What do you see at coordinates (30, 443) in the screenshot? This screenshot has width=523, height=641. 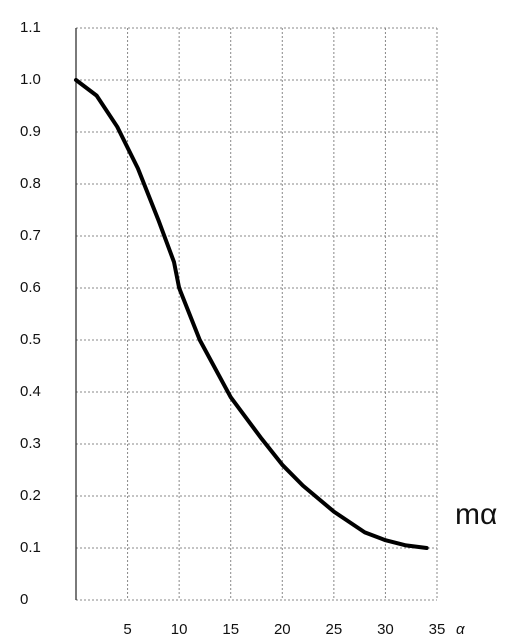 I see `y-tick-label: 0.3` at bounding box center [30, 443].